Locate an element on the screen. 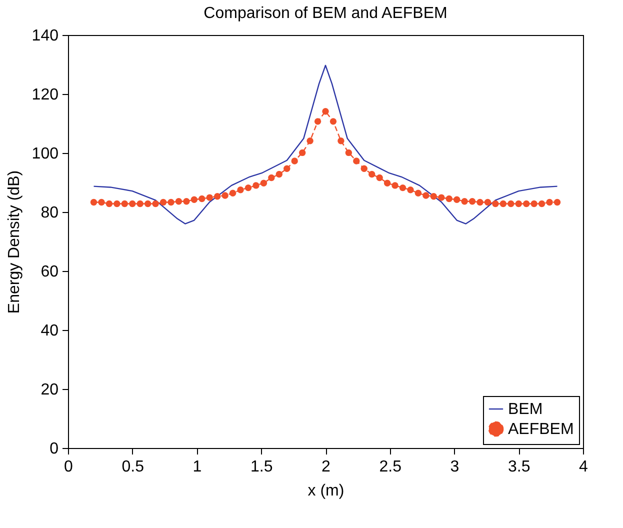 The width and height of the screenshot is (623, 528). y-tick-label: 60 is located at coordinates (49, 272).